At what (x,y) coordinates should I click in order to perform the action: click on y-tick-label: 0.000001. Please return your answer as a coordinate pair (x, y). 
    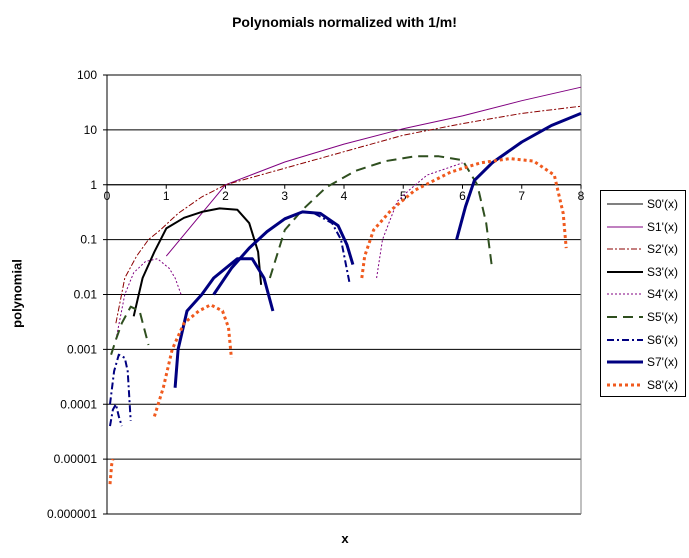
    Looking at the image, I should click on (72, 514).